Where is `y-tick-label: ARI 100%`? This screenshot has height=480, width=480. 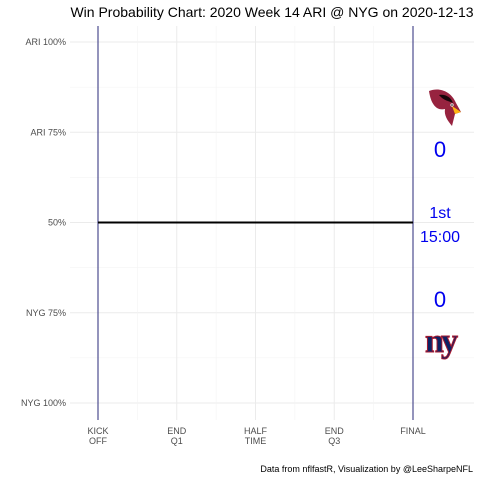
y-tick-label: ARI 100% is located at coordinates (45, 42).